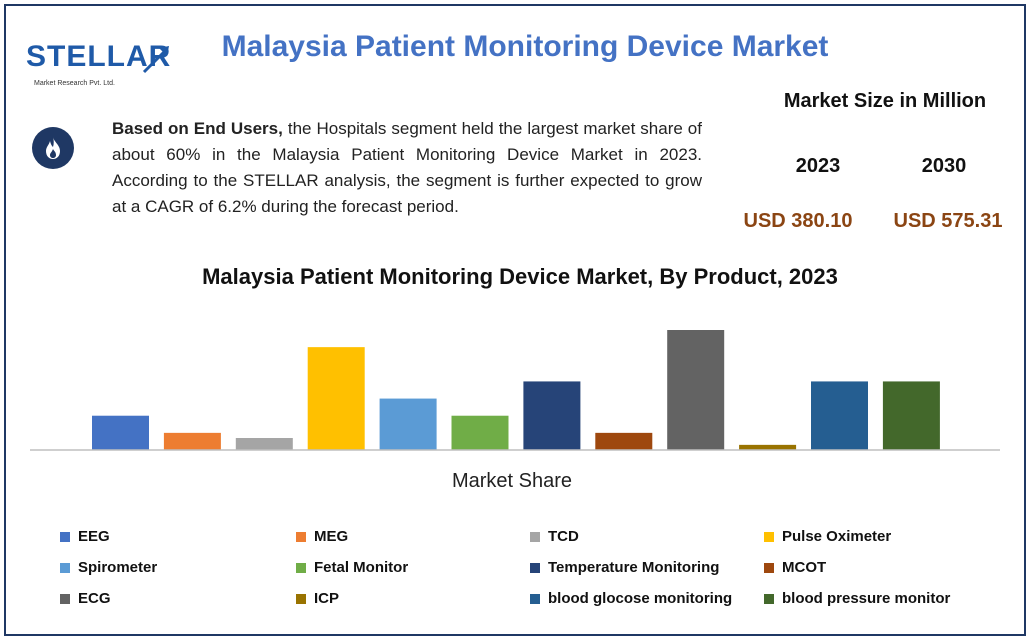  I want to click on legend-item: EEG, so click(85, 536).